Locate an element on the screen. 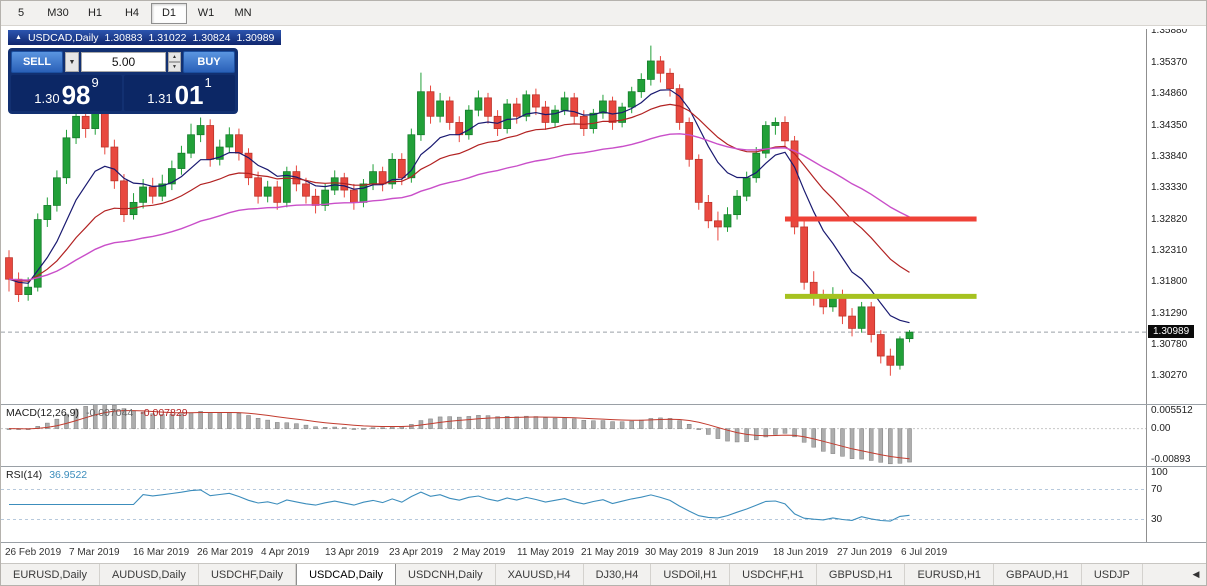 The width and height of the screenshot is (1207, 586). timeframe-button-mn: MN is located at coordinates (243, 13).